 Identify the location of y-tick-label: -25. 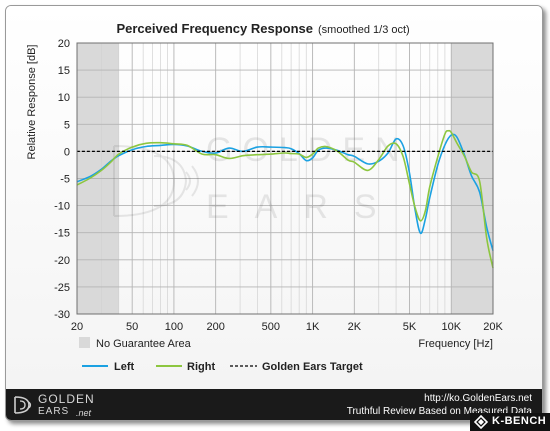
(62, 288).